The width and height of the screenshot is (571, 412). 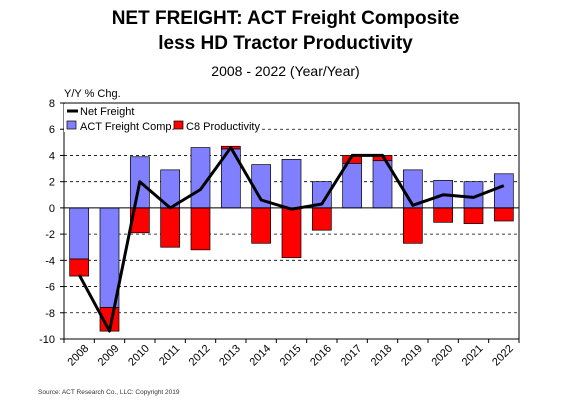 I want to click on y-tick-label: -6, so click(x=50, y=288).